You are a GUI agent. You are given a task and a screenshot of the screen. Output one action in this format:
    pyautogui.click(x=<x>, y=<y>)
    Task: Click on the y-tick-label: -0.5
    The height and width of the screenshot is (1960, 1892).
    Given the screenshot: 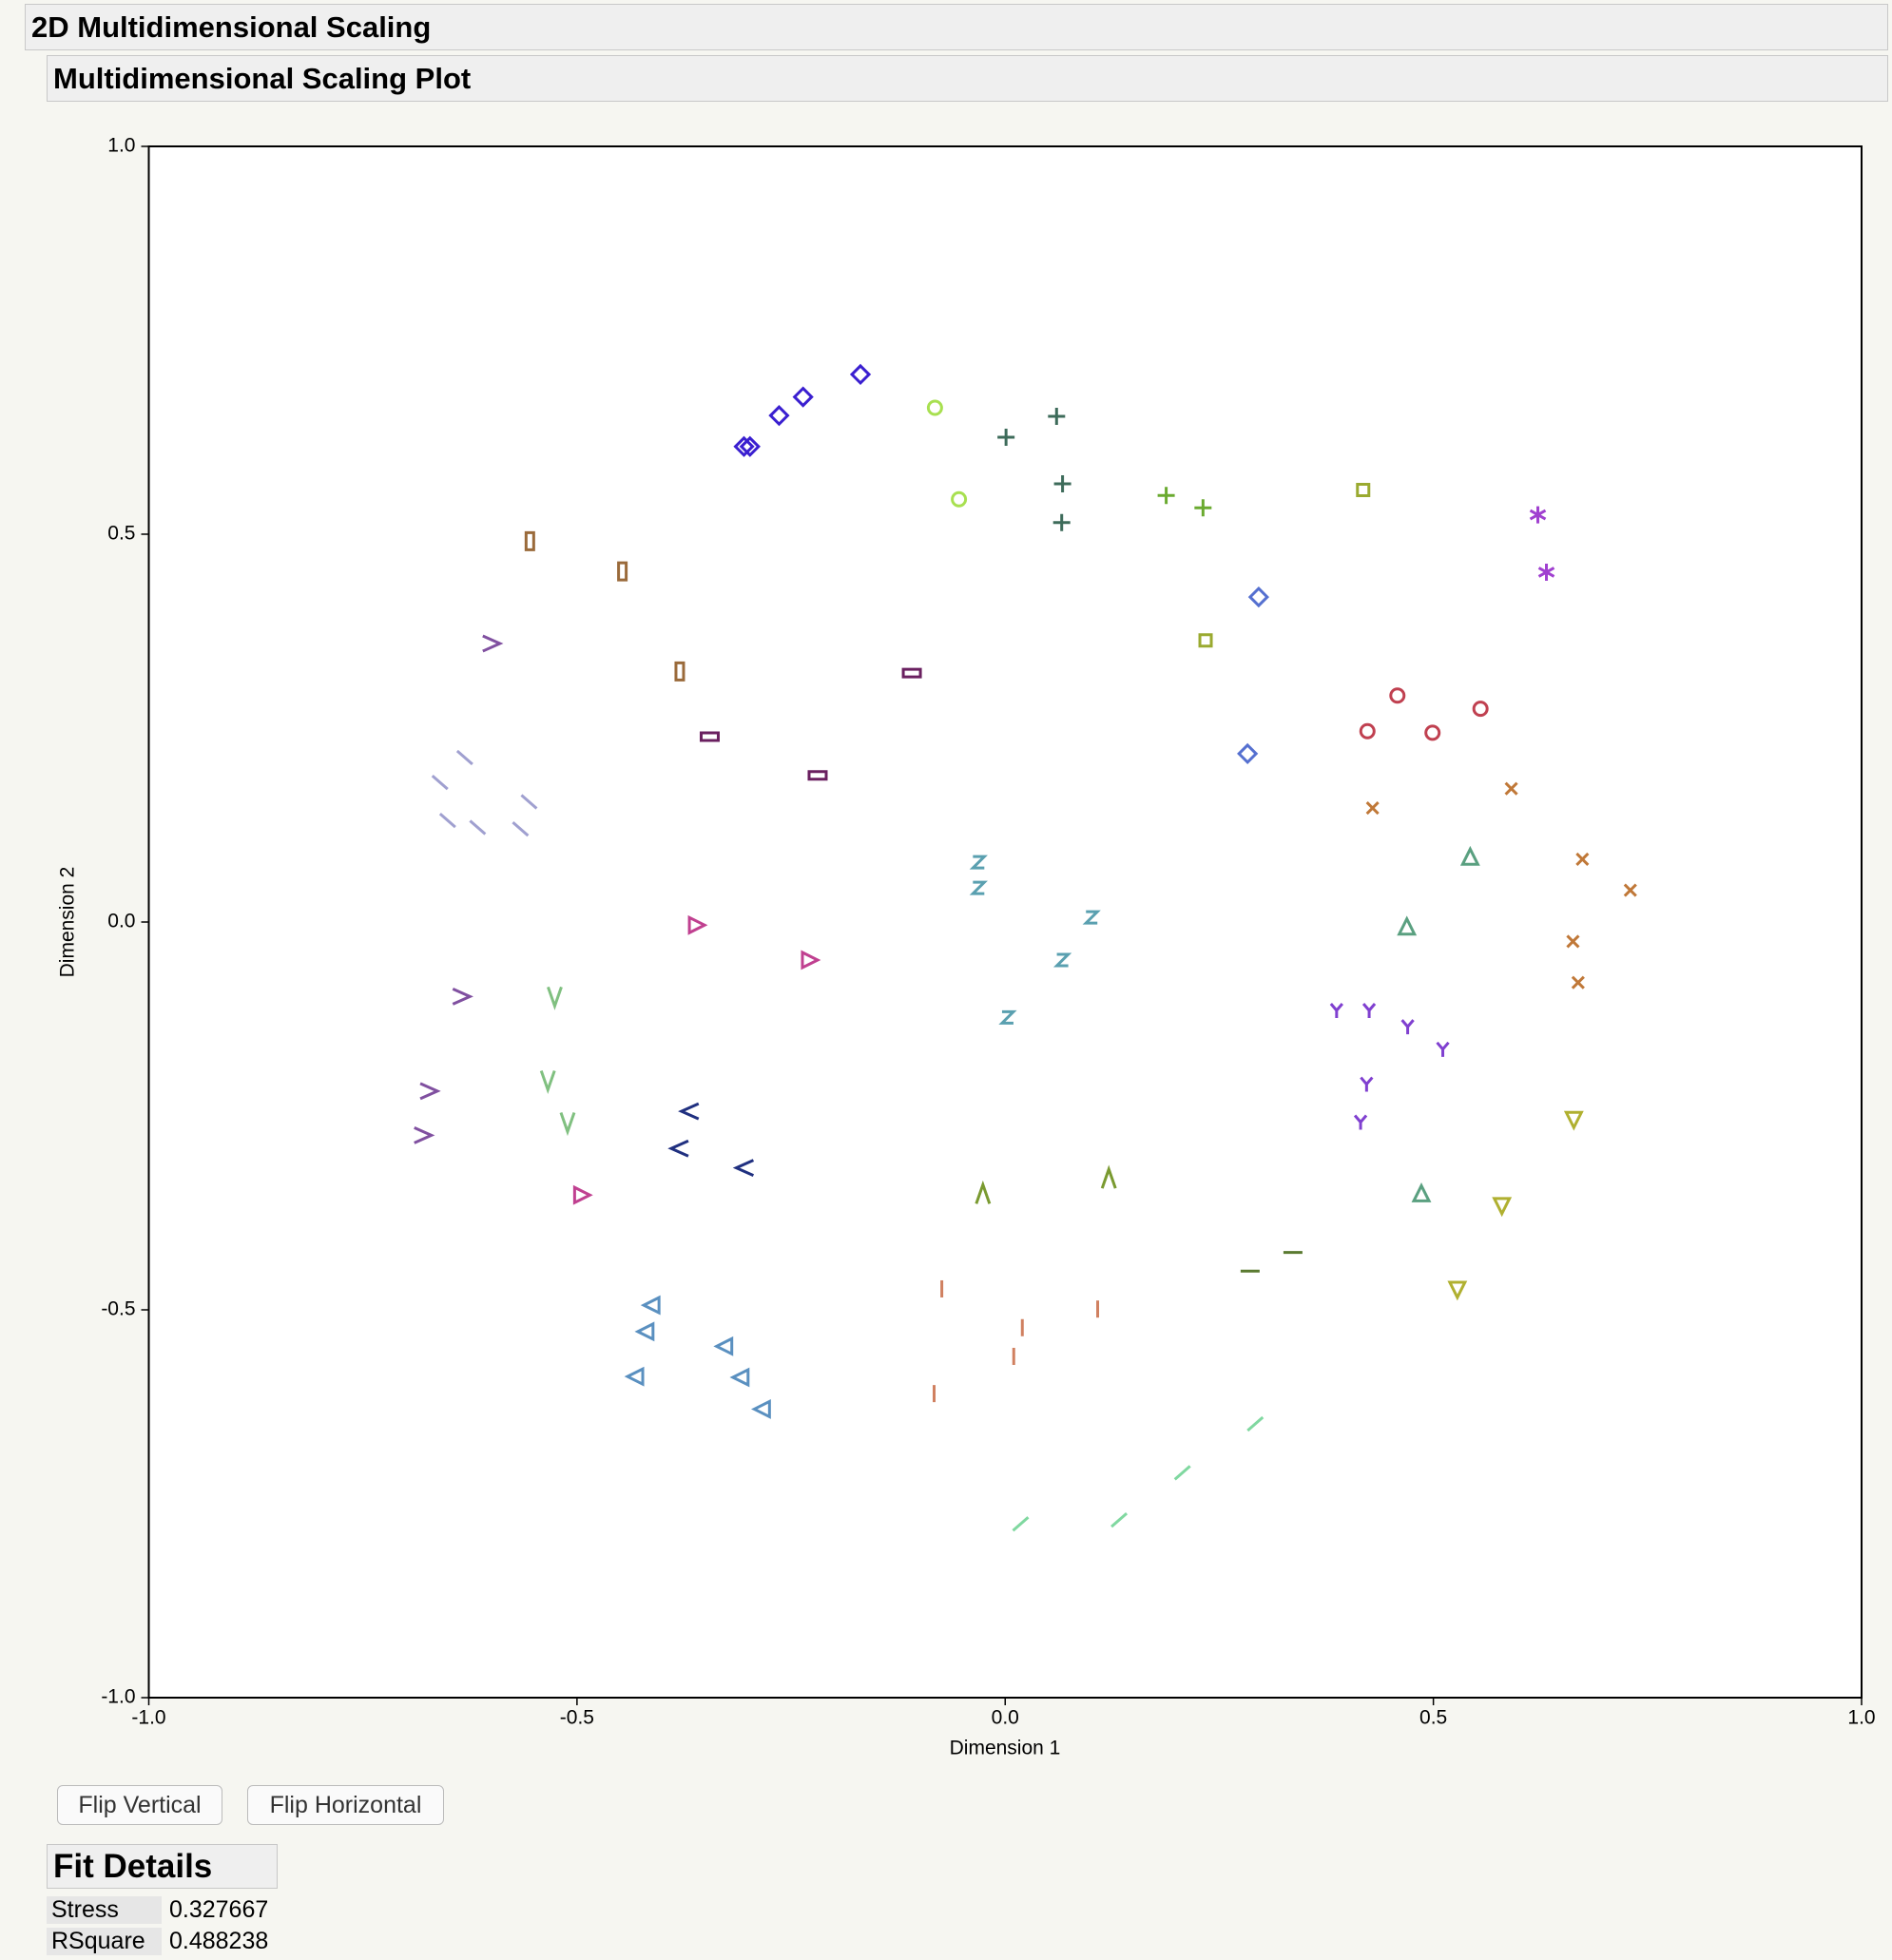 What is the action you would take?
    pyautogui.click(x=118, y=1309)
    